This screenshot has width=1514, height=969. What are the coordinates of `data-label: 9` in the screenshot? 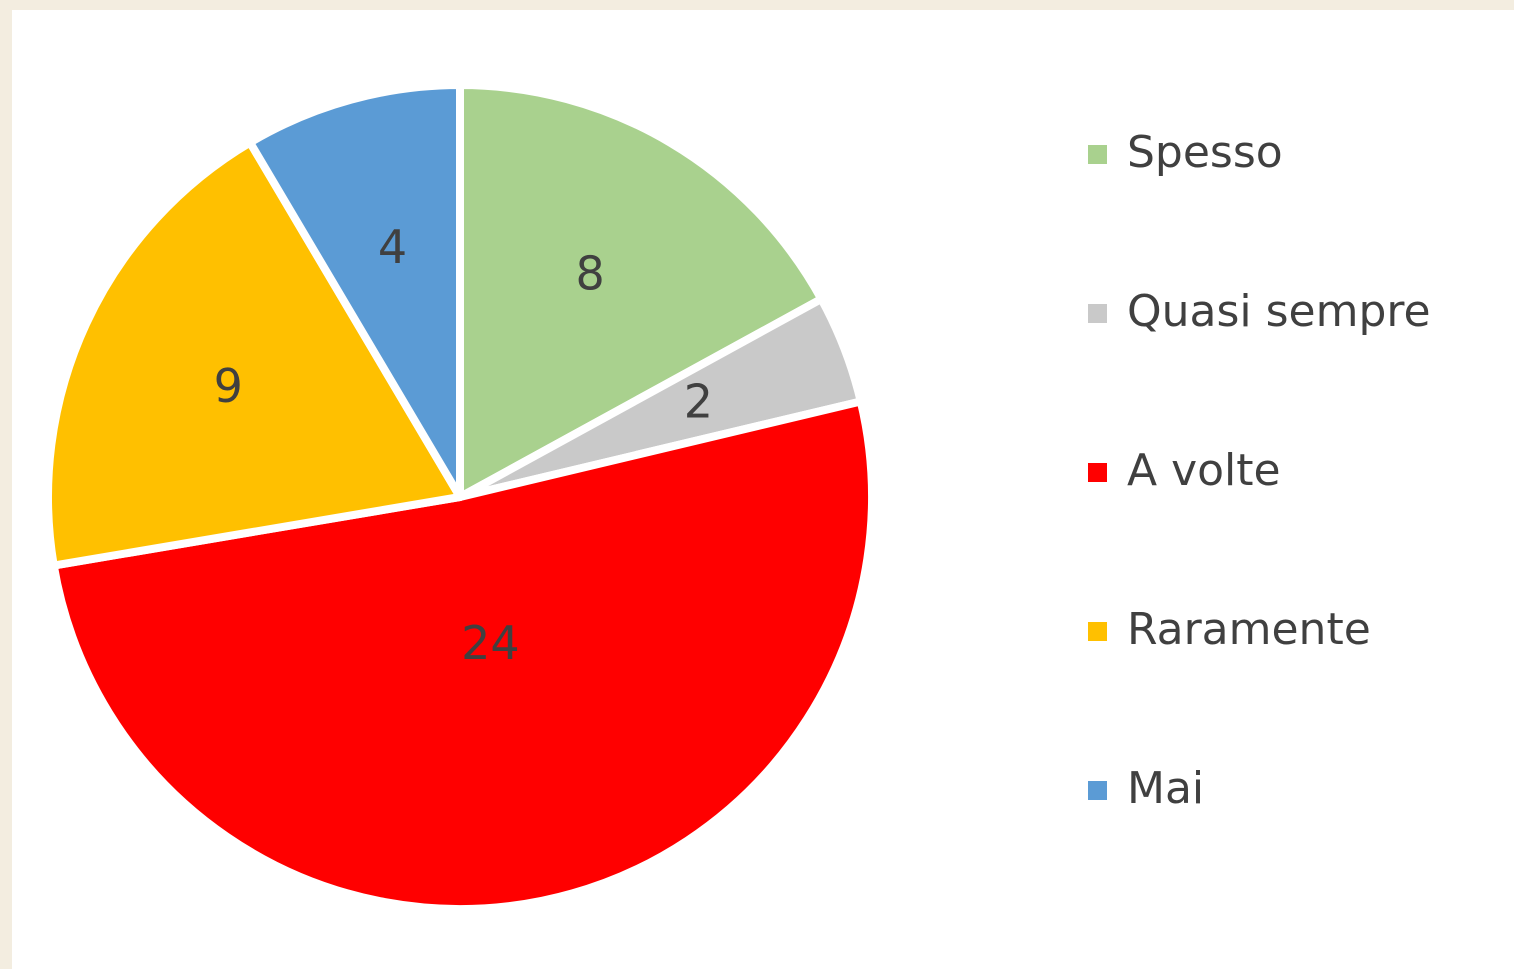 It's located at (228, 386).